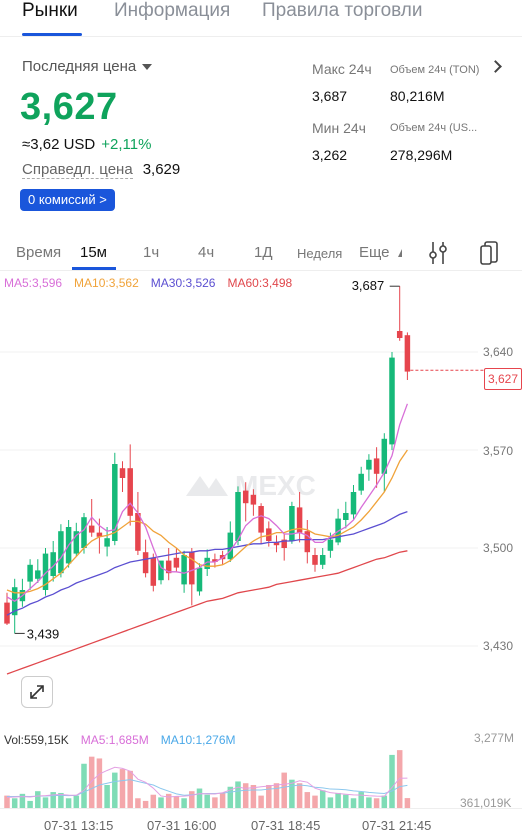 Image resolution: width=522 pixels, height=837 pixels. Describe the element at coordinates (50, 10) in the screenshot. I see `tab-markets: Рынки` at that location.